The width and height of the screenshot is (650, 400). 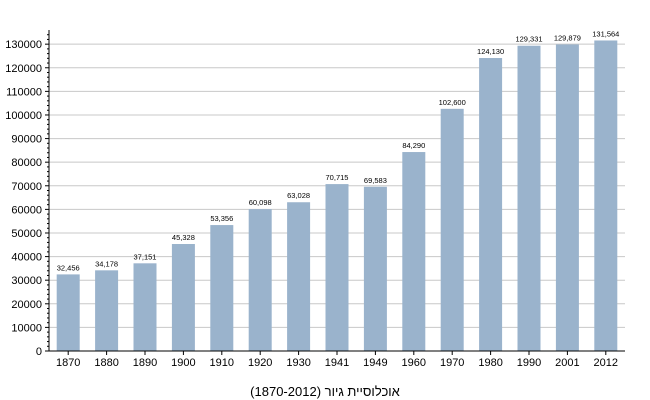 What do you see at coordinates (299, 276) in the screenshot?
I see `bar-1930` at bounding box center [299, 276].